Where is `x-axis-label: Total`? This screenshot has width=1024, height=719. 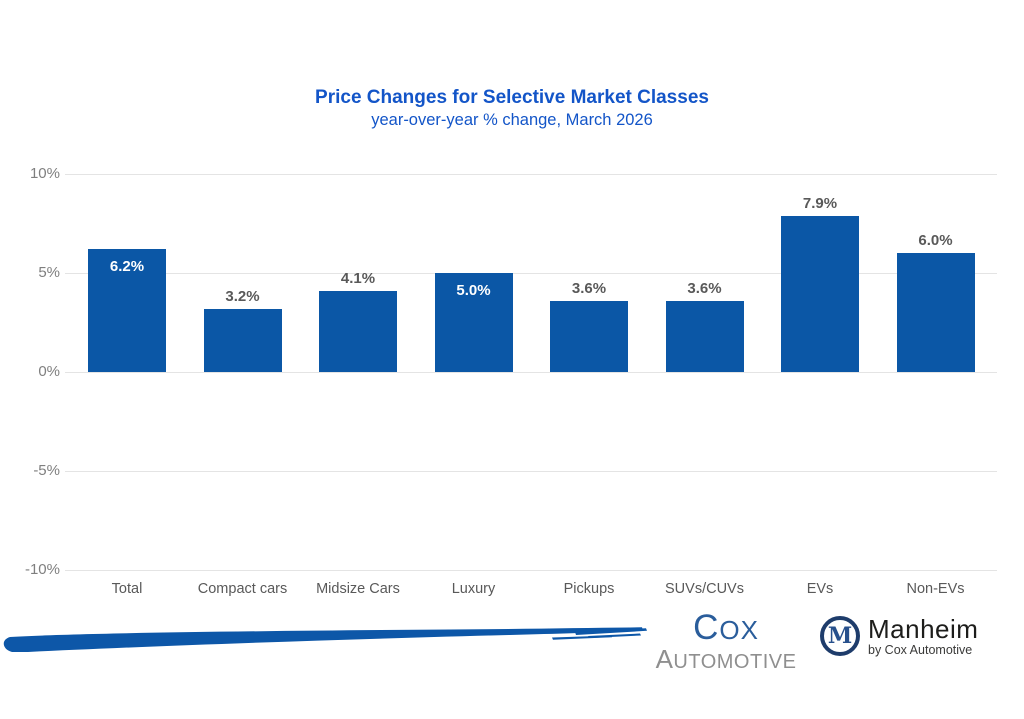 x-axis-label: Total is located at coordinates (127, 589).